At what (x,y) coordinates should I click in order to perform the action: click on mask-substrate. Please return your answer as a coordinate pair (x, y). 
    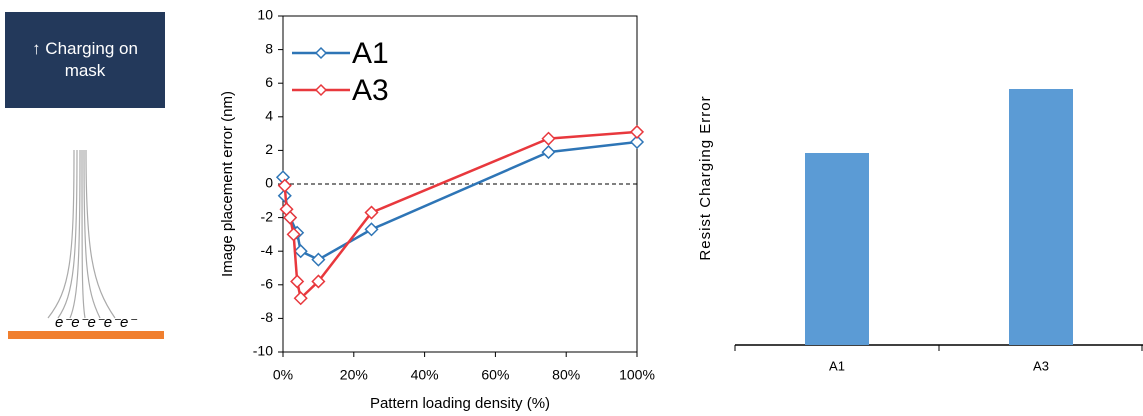
    Looking at the image, I should click on (86, 335).